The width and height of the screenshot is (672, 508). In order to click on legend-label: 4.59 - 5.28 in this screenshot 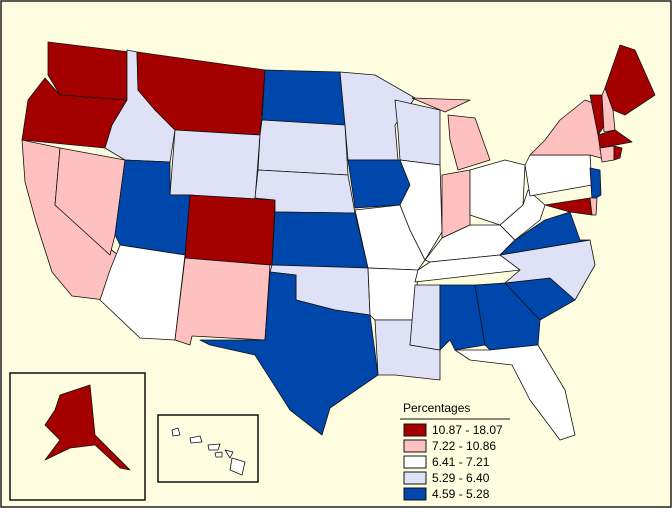, I will do `click(461, 494)`.